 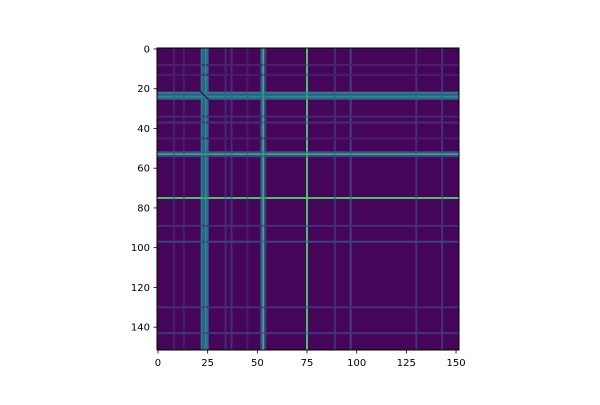 What do you see at coordinates (455, 363) in the screenshot?
I see `x-tick-label: 150` at bounding box center [455, 363].